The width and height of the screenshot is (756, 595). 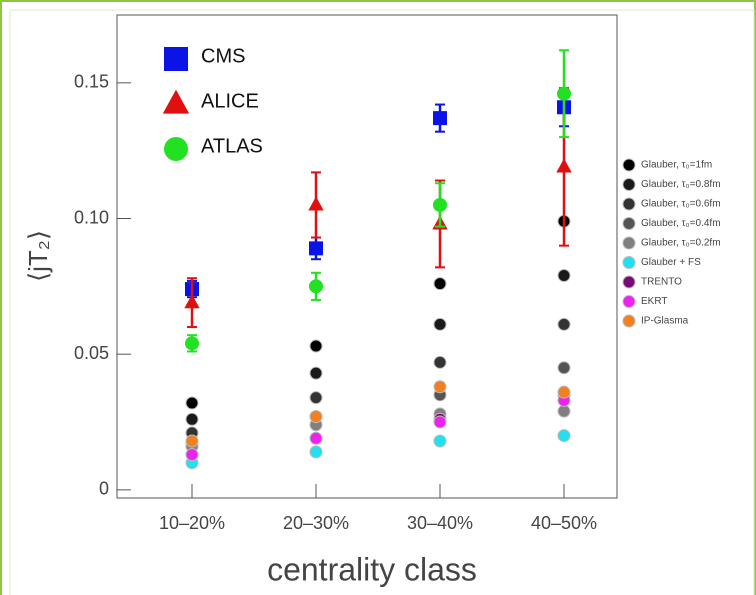 I want to click on legend-label: Glauber, τ₀=0.6fm, so click(x=681, y=204).